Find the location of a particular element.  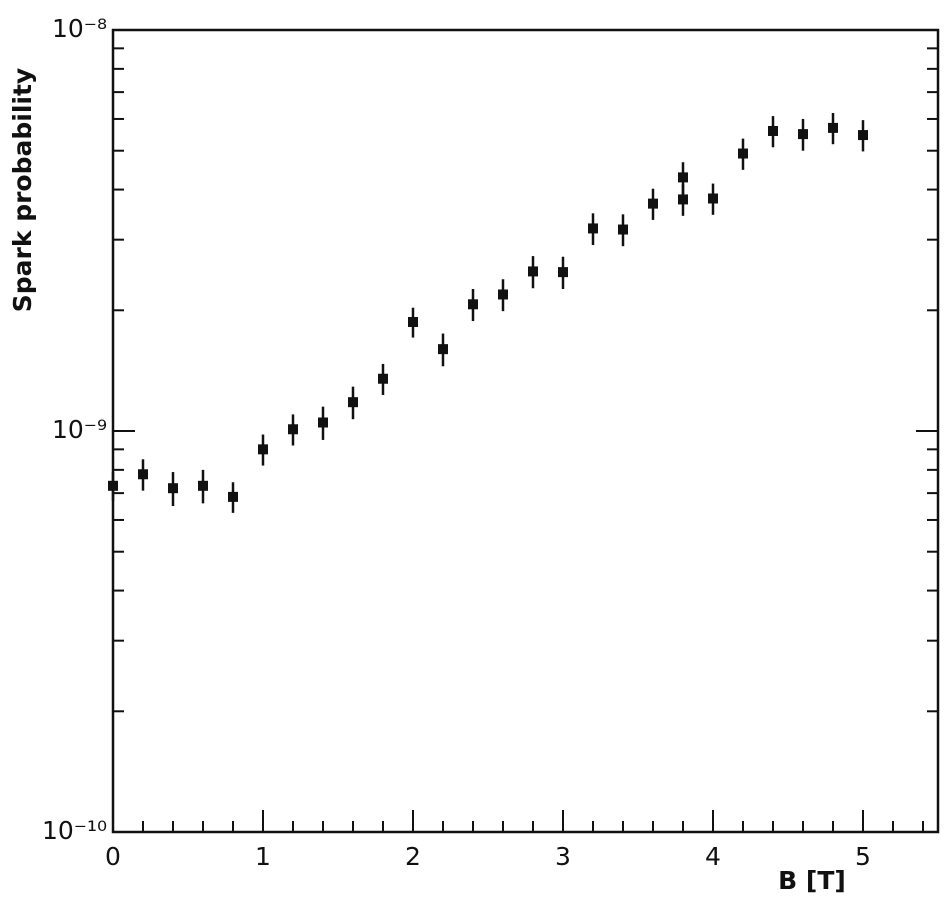

x-axis-label: B [T] is located at coordinates (812, 880).